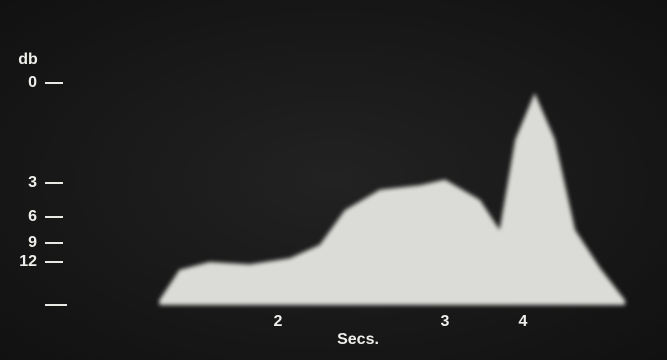 This screenshot has width=667, height=360. What do you see at coordinates (32, 182) in the screenshot?
I see `y-tick-label: 3` at bounding box center [32, 182].